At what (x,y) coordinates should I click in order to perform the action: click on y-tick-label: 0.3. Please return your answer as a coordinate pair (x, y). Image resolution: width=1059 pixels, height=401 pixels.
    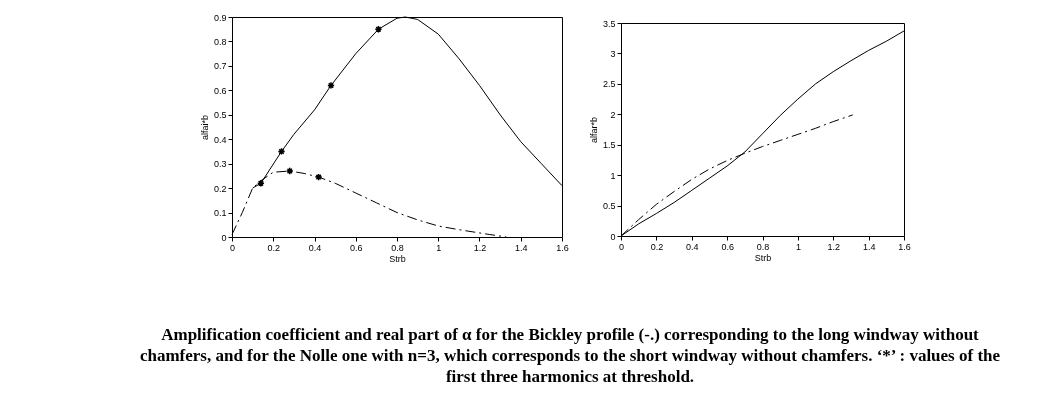
    Looking at the image, I should click on (220, 164).